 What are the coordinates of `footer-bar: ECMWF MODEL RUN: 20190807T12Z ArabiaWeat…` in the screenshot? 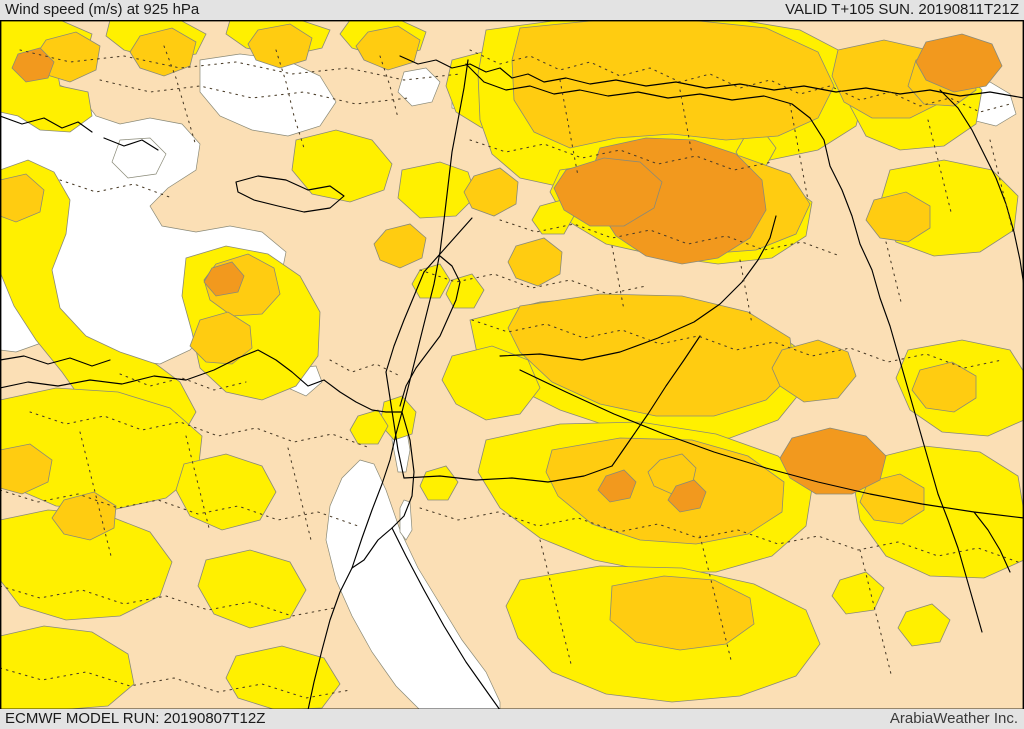 It's located at (512, 719).